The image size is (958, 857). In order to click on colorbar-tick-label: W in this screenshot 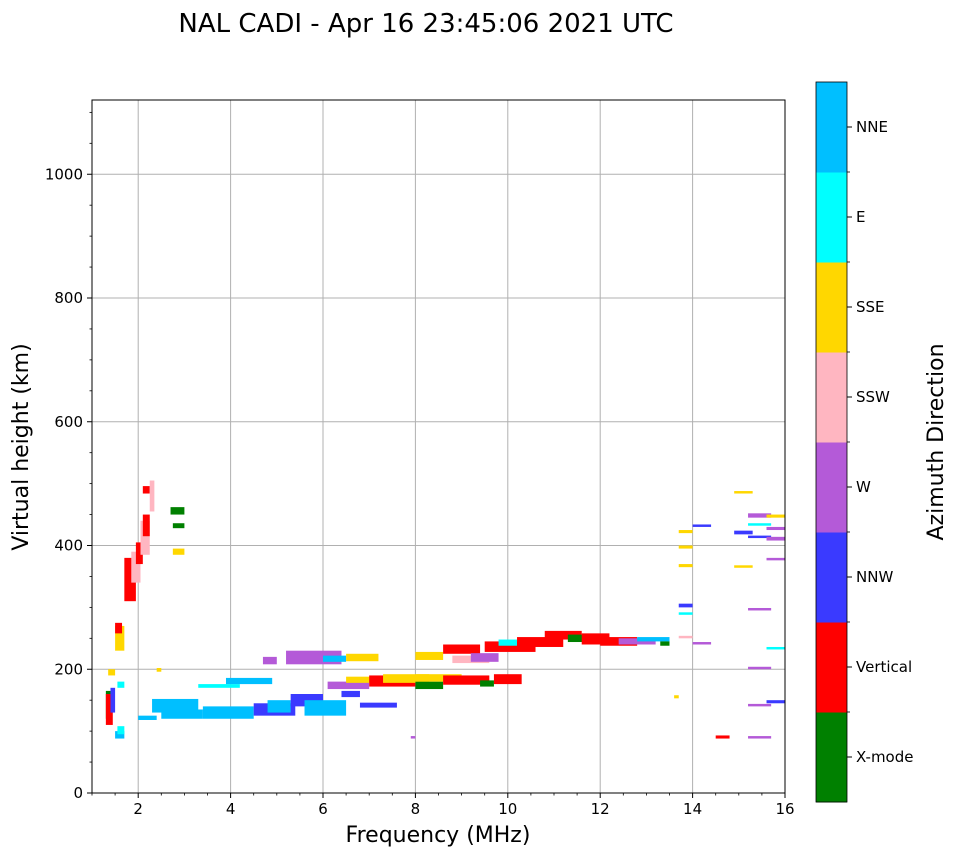, I will do `click(863, 487)`.